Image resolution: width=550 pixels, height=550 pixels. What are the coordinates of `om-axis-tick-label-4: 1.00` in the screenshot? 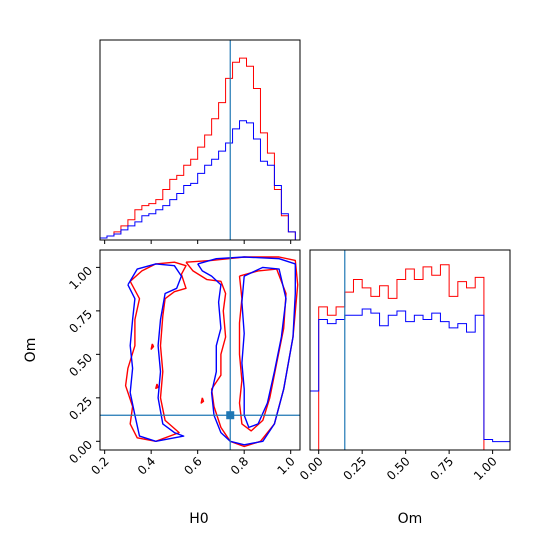 It's located at (485, 468).